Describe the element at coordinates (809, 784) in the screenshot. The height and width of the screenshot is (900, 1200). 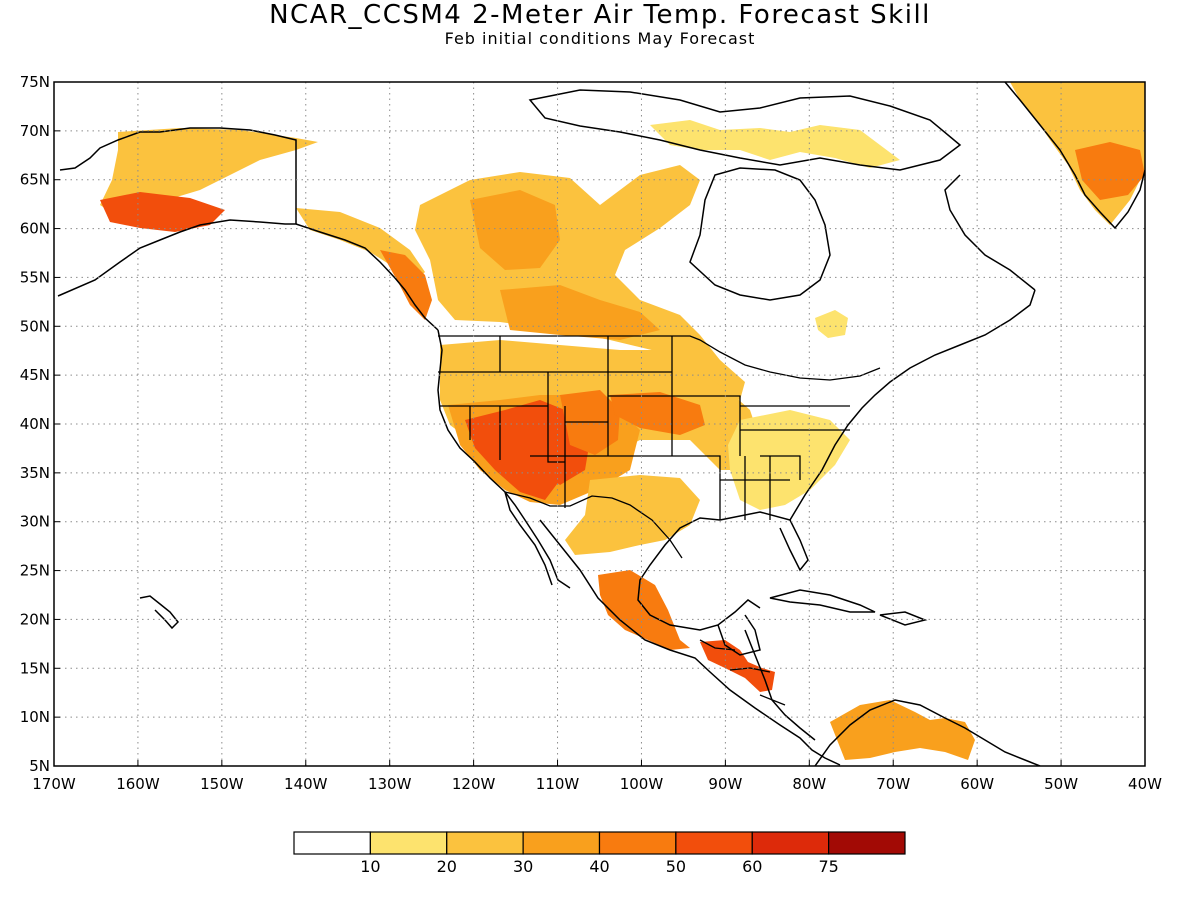
I see `lon-tick-label: 80W` at that location.